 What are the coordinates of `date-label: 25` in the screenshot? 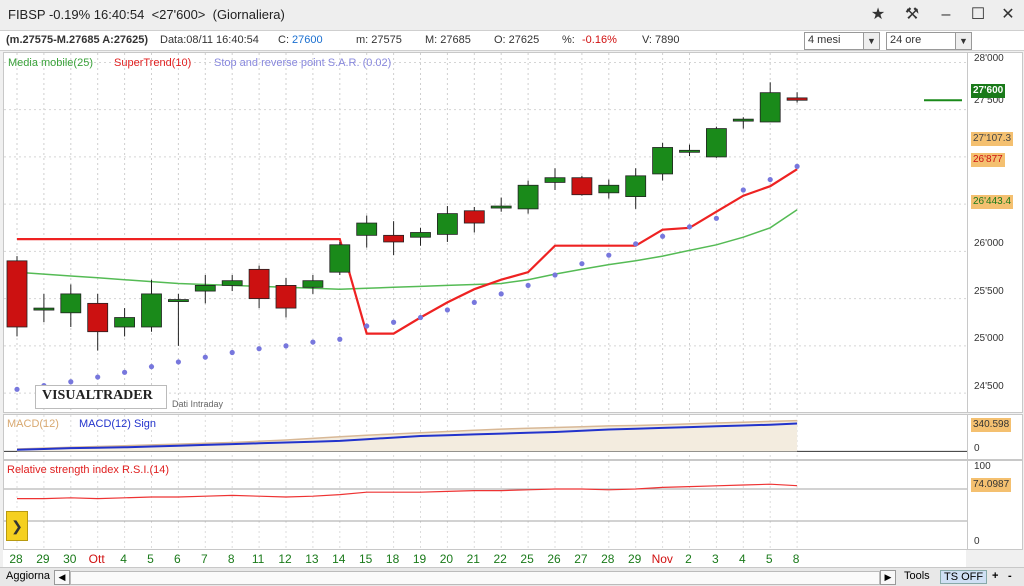 It's located at (527, 559).